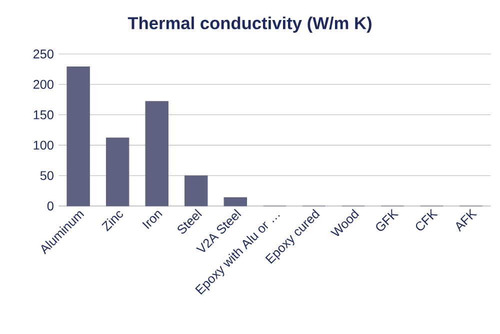  Describe the element at coordinates (44, 115) in the screenshot. I see `y-tick-label: 150` at that location.